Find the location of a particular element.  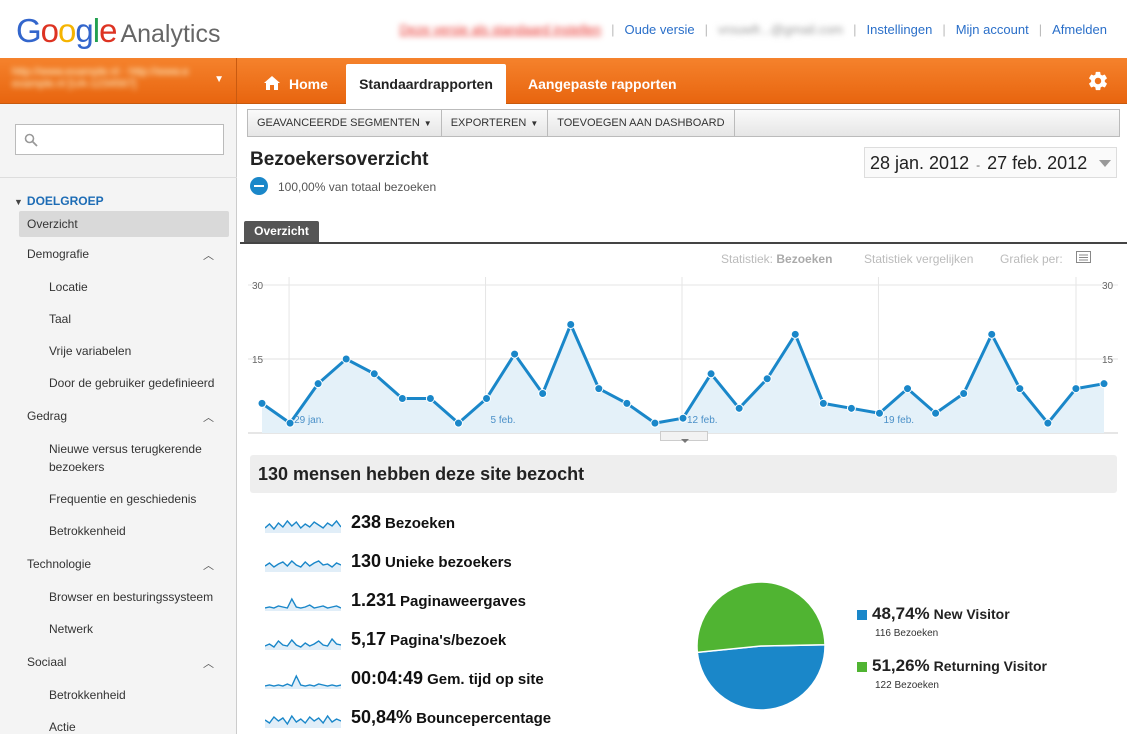

gear-icon is located at coordinates (1098, 81).